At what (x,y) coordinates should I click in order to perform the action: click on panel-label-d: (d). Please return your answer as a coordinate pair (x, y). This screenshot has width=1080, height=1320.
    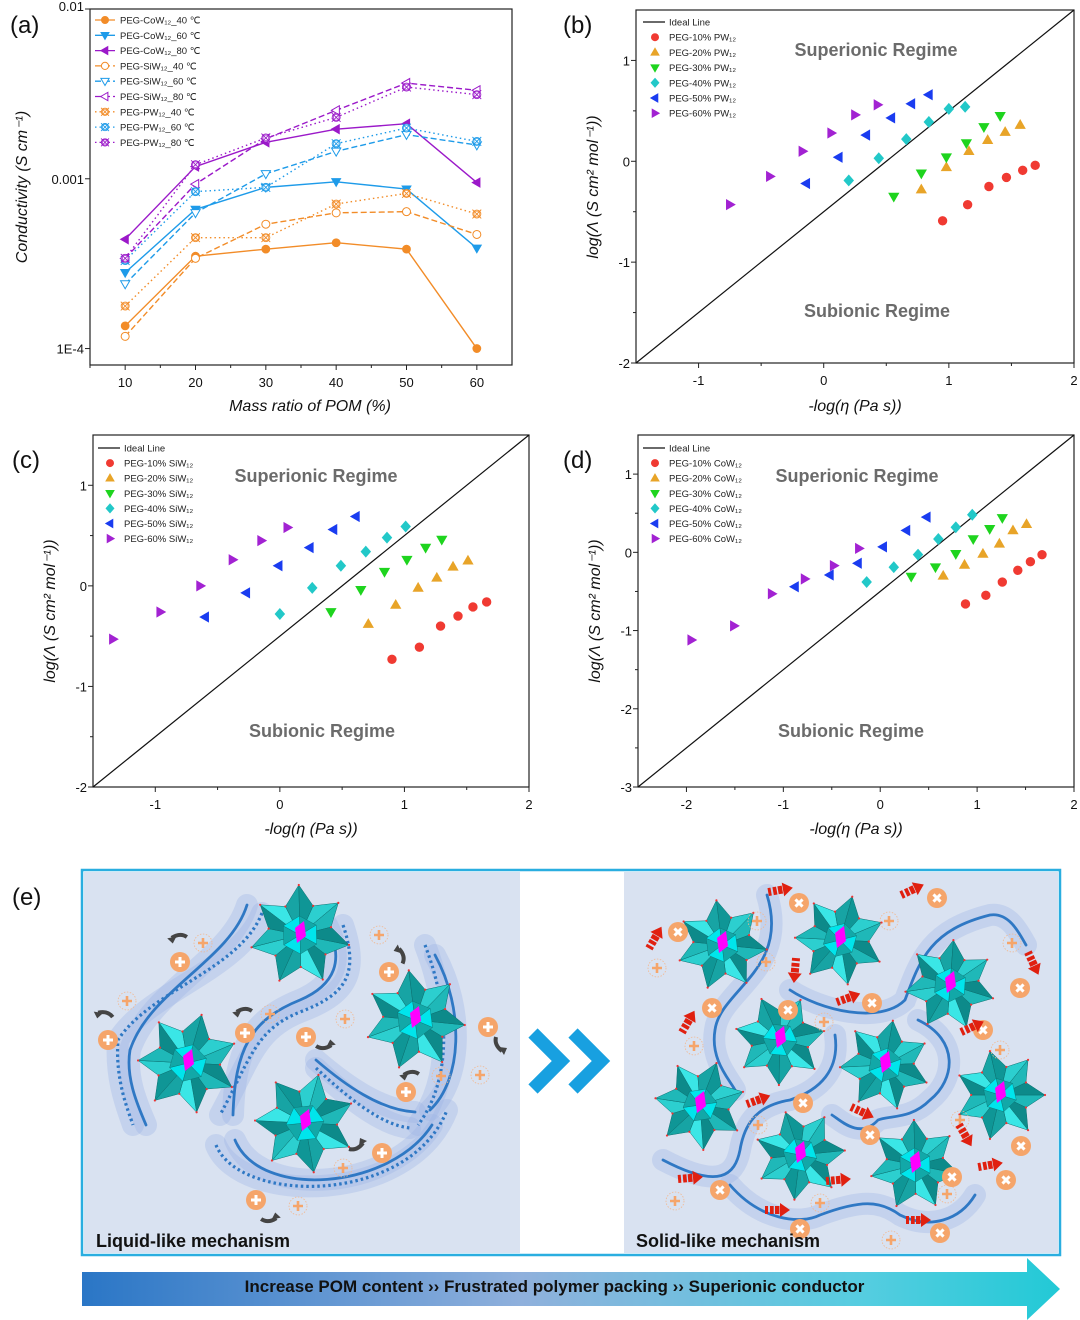
    Looking at the image, I should click on (577, 460).